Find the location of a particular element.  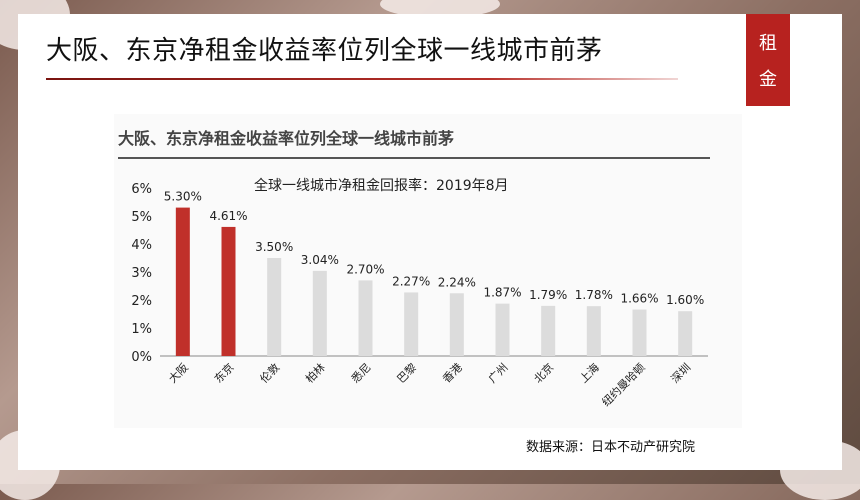

y-tick-label: 5% is located at coordinates (141, 217).